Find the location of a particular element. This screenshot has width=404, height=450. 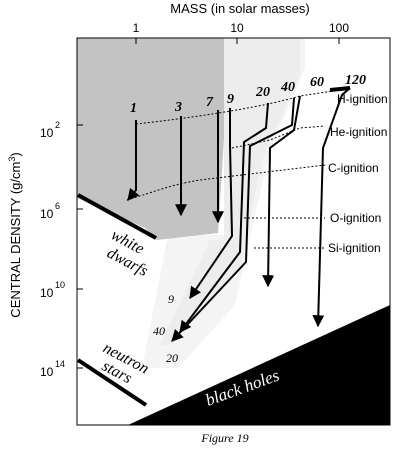

left-tick-1e6: 10 6 is located at coordinates (50, 211).